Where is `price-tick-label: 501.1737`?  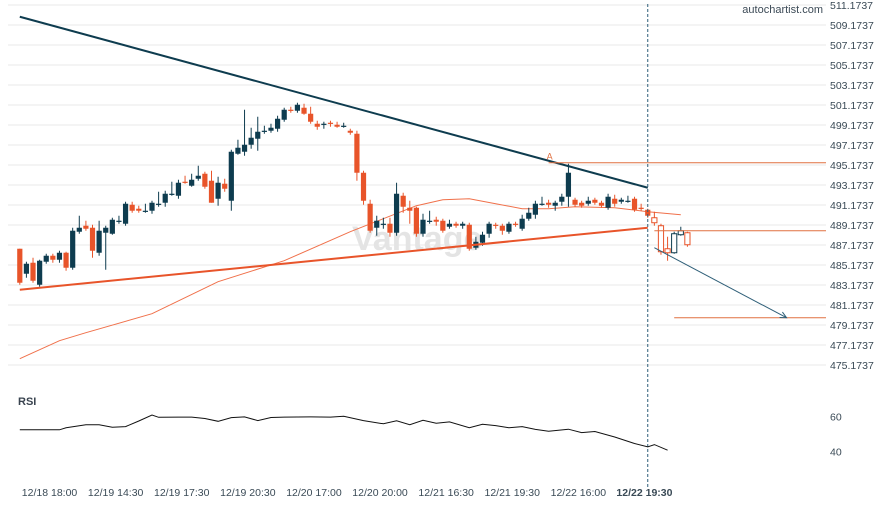 price-tick-label: 501.1737 is located at coordinates (852, 106).